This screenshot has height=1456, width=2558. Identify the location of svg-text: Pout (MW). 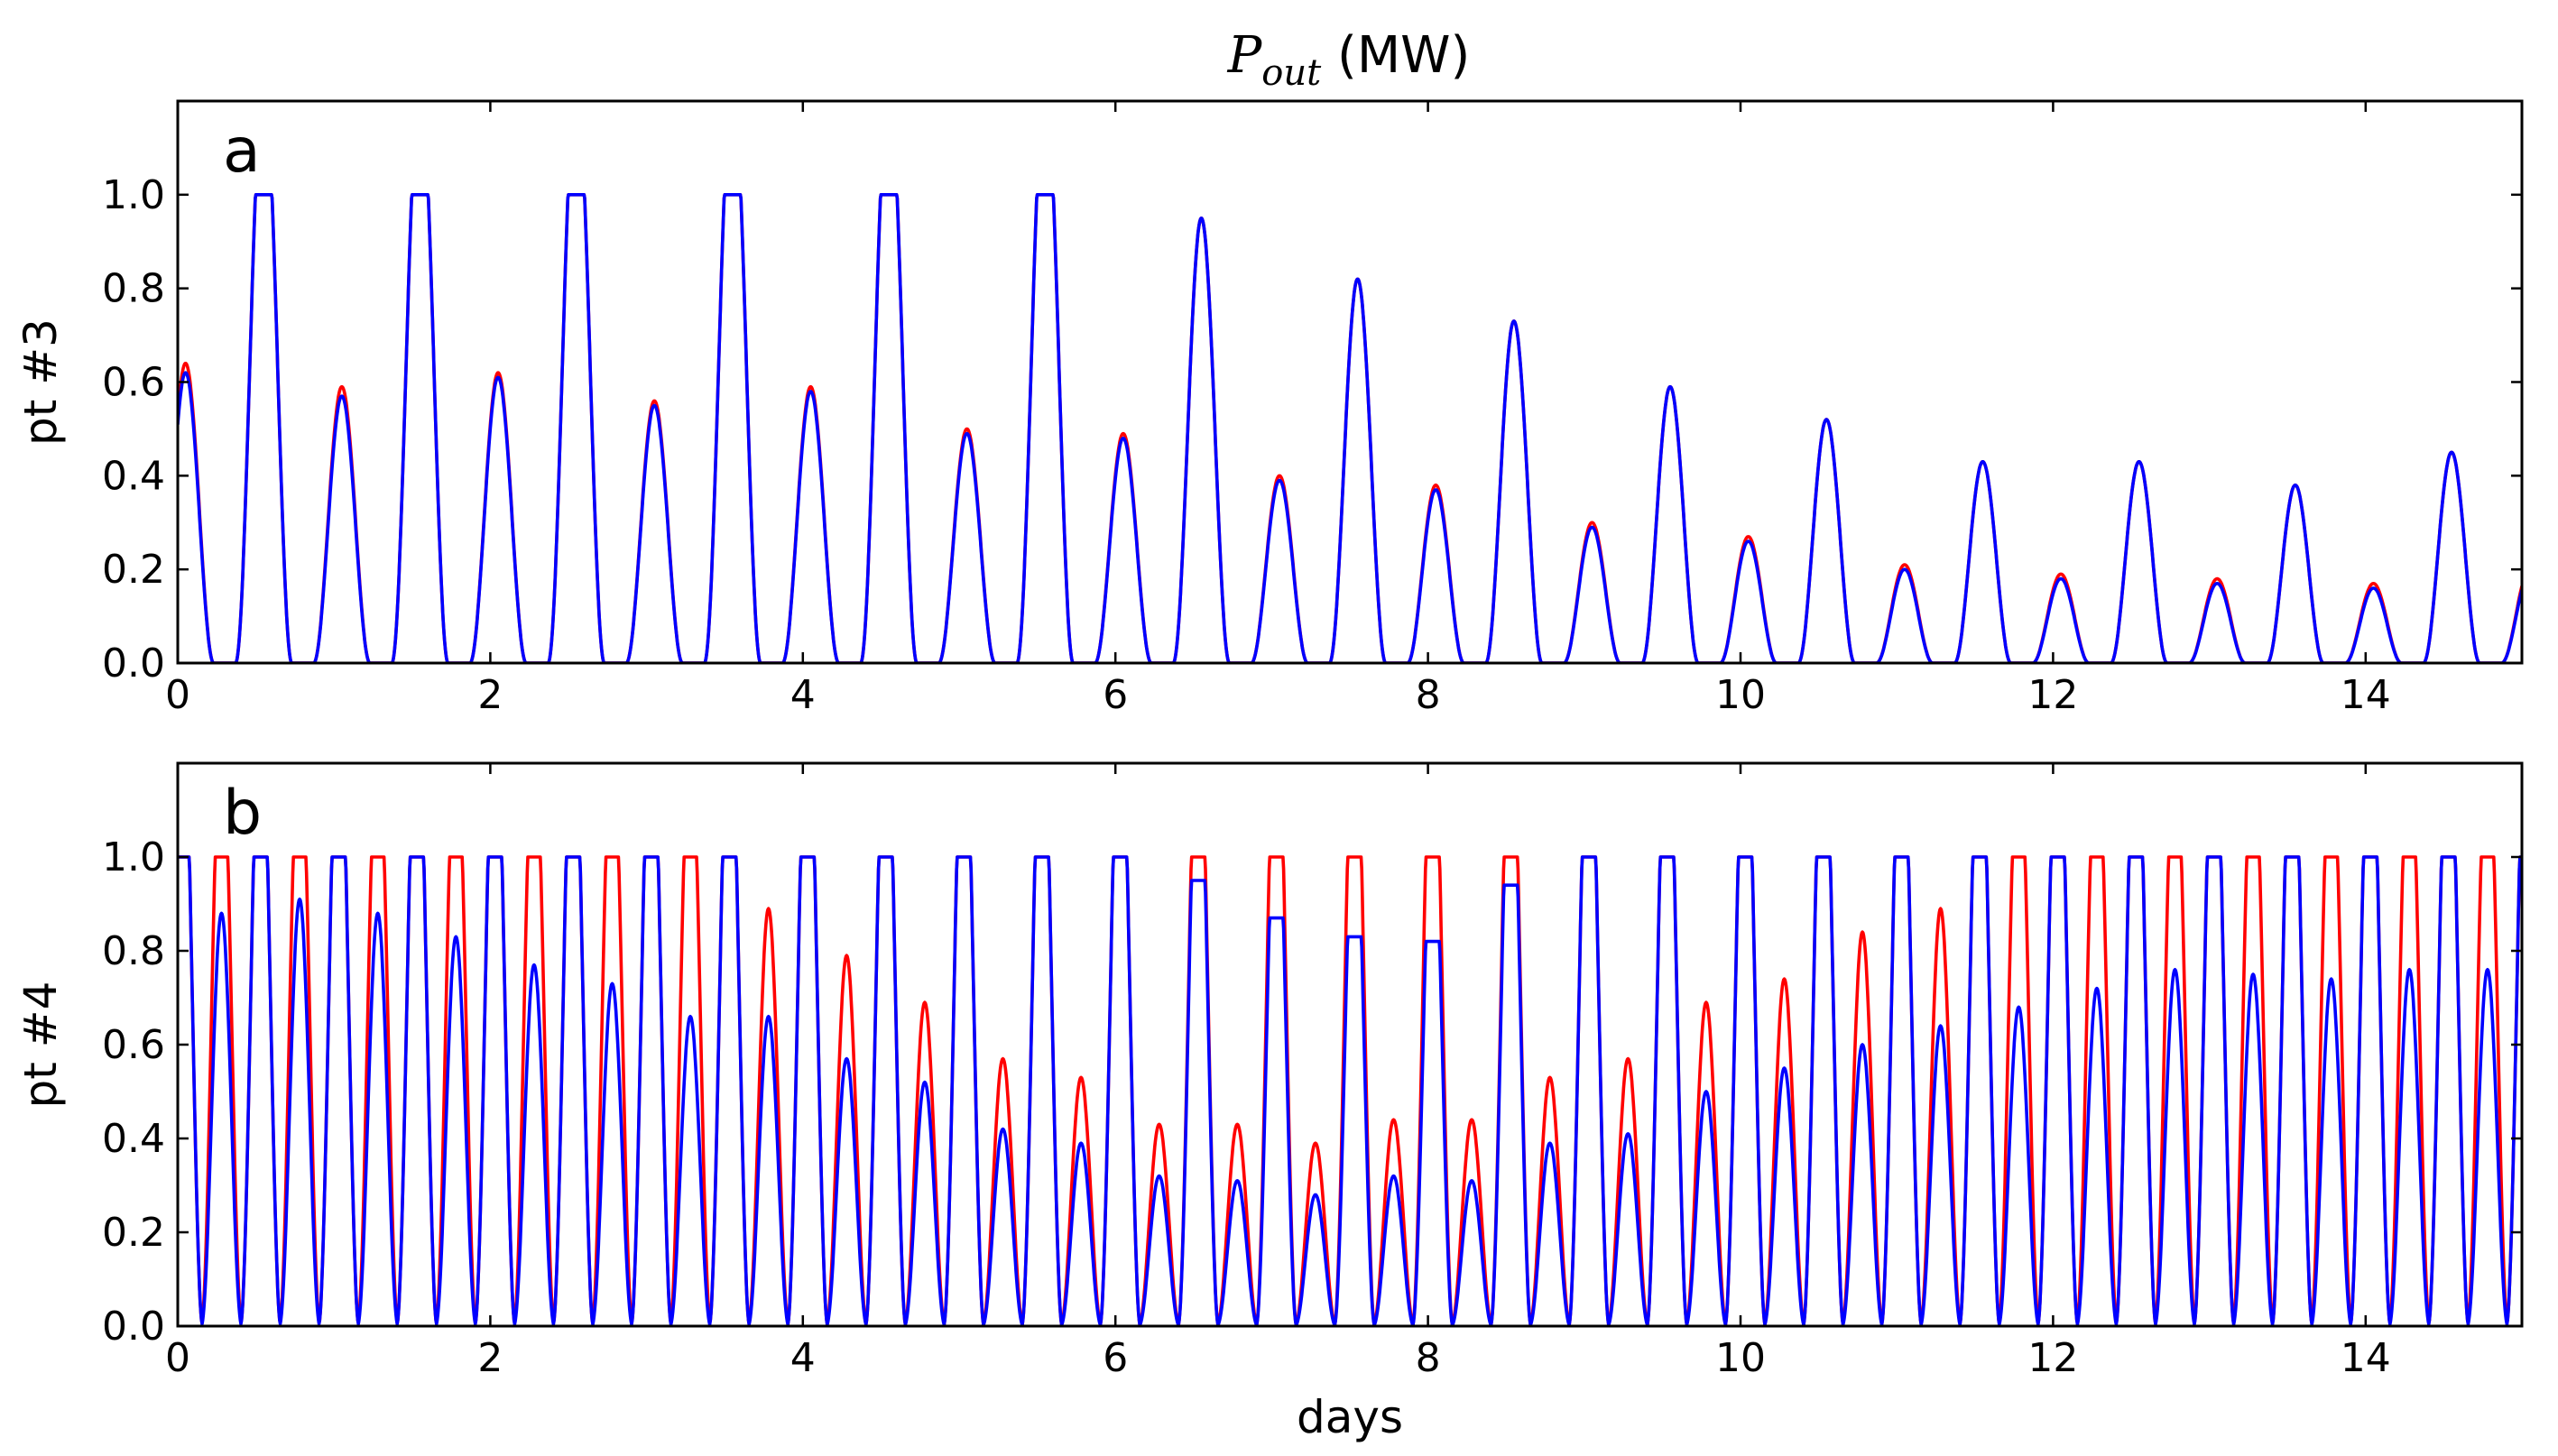
(1349, 60).